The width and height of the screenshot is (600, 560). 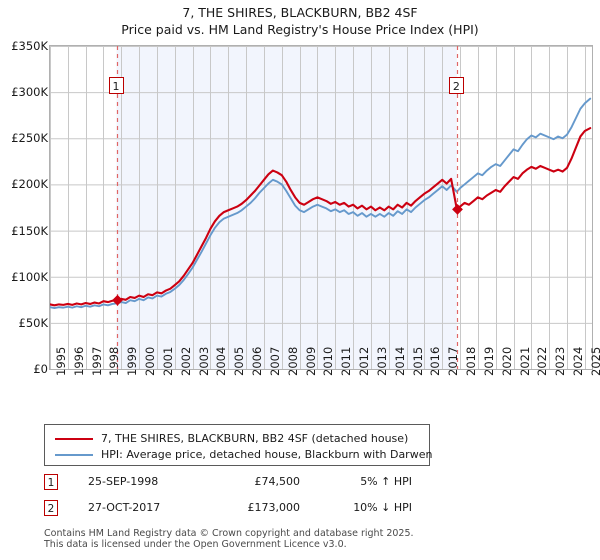 I want to click on plot-marker-badge-1: 1, so click(x=116, y=85).